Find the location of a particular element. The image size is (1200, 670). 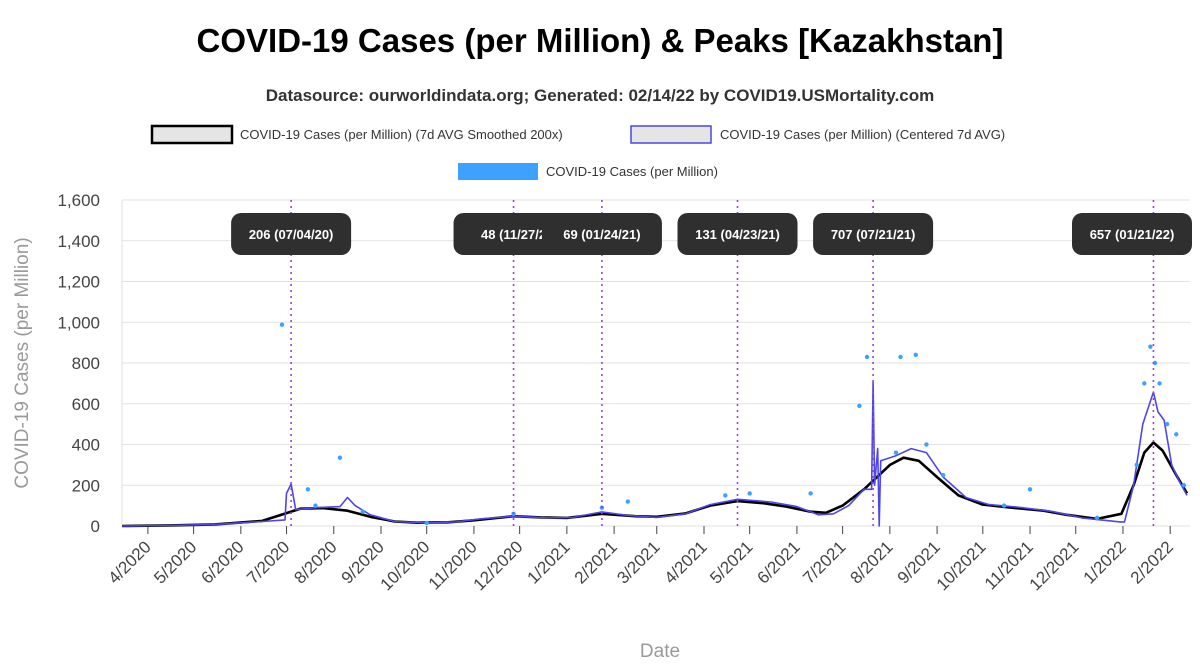

x-tick-label: 8/2021 is located at coordinates (871, 562).